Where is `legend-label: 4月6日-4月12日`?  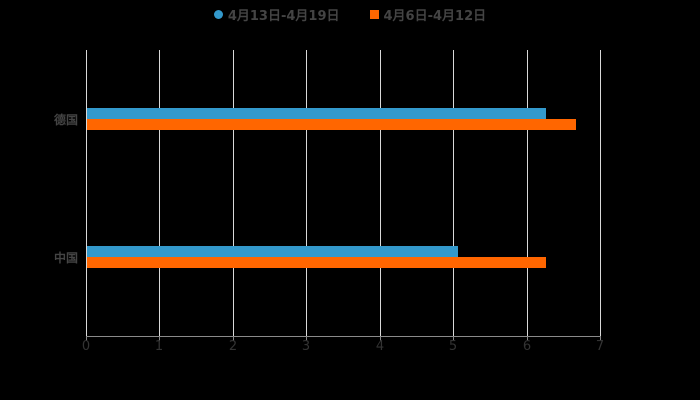 legend-label: 4月6日-4月12日 is located at coordinates (435, 16).